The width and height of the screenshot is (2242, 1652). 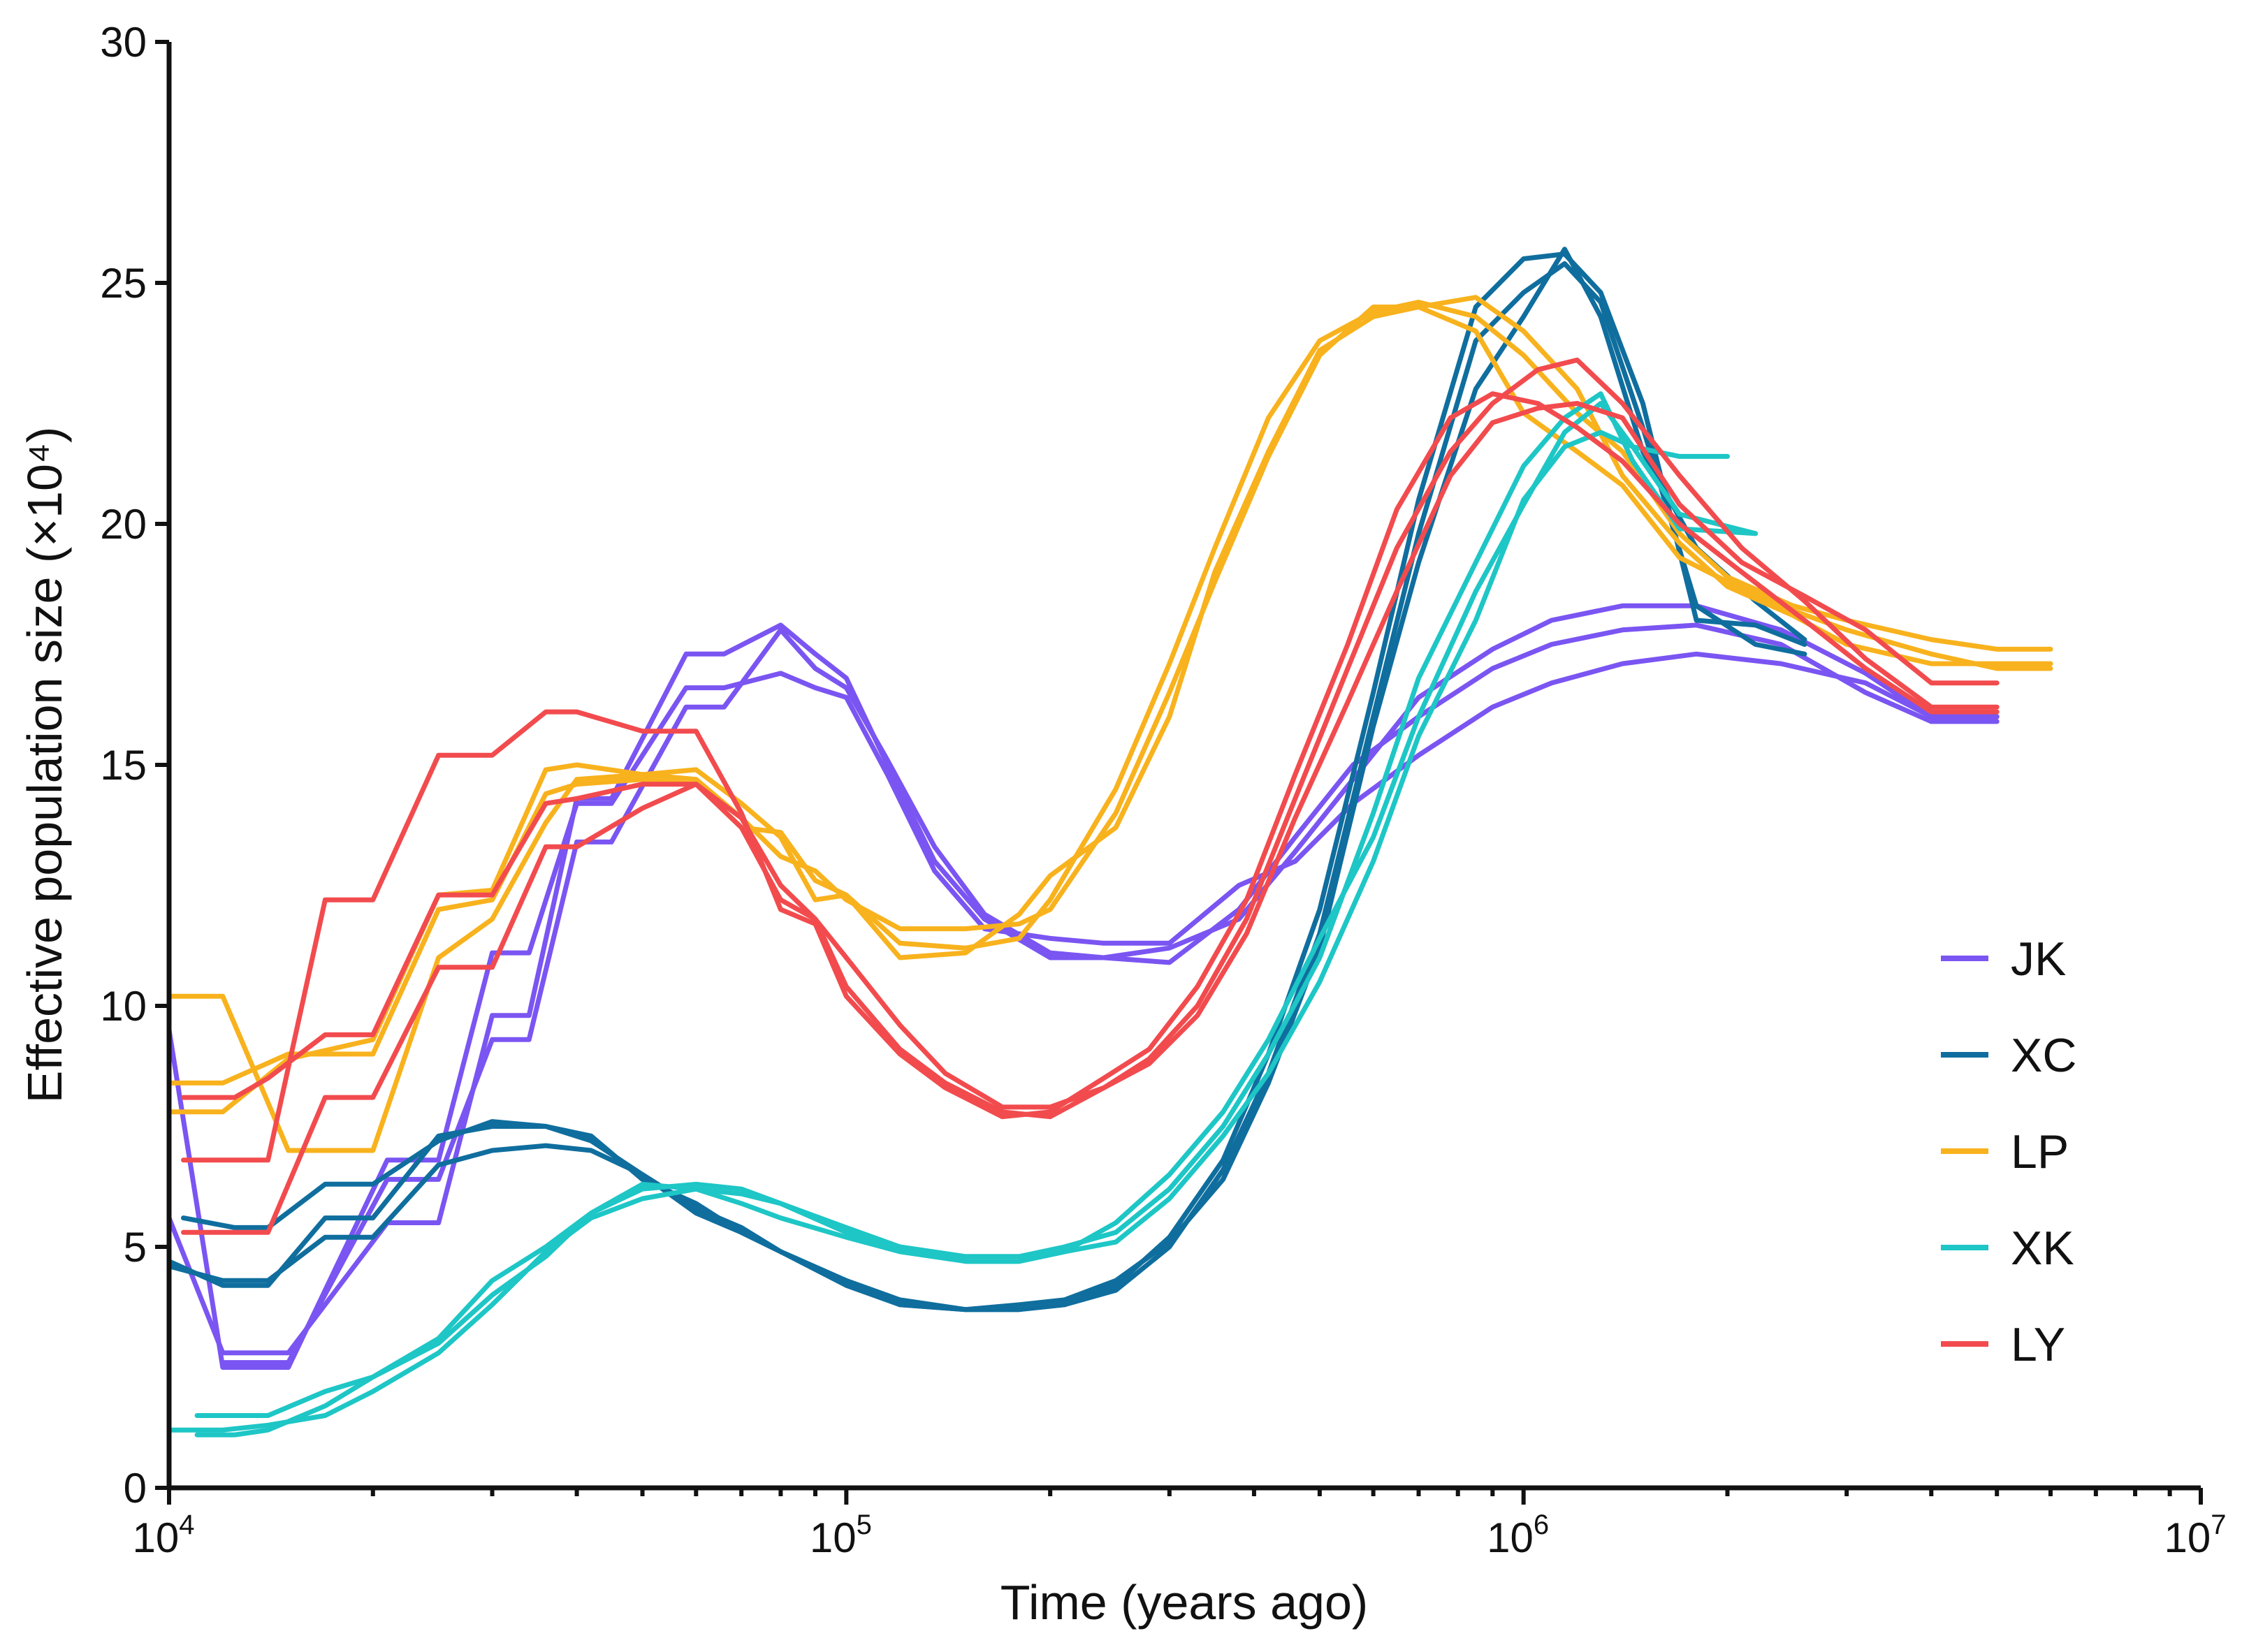 What do you see at coordinates (2043, 1248) in the screenshot?
I see `legend-label: XK` at bounding box center [2043, 1248].